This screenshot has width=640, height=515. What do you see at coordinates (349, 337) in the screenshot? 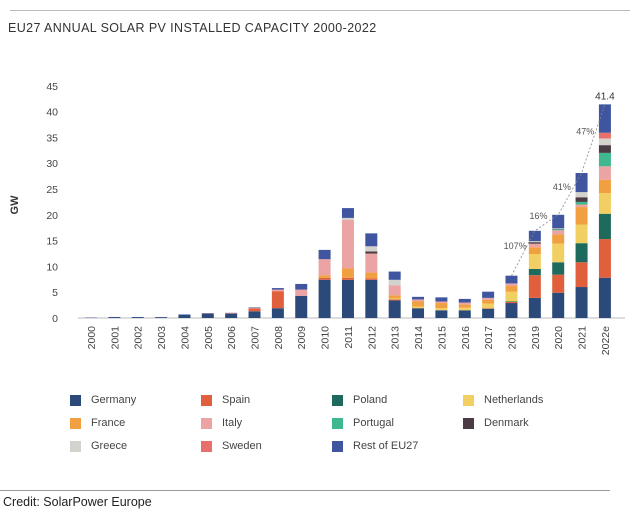
I see `x-tick-label: 2011` at bounding box center [349, 337].